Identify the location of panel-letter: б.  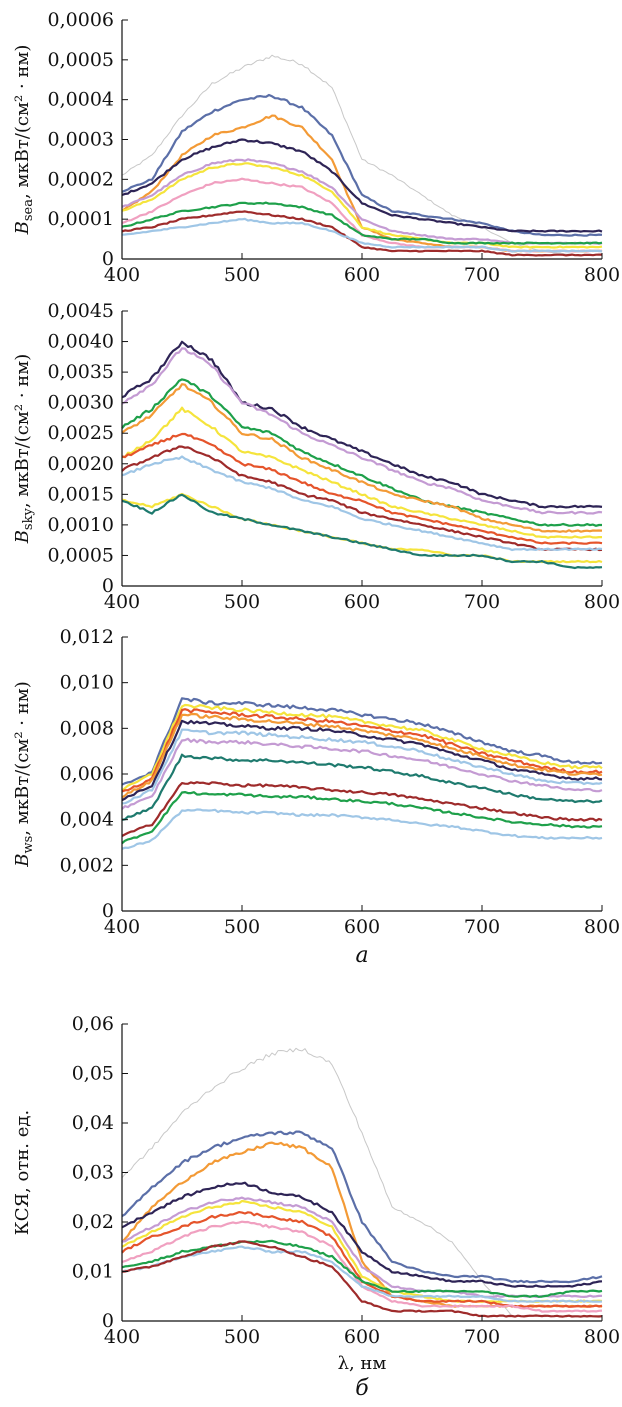
(362, 1388).